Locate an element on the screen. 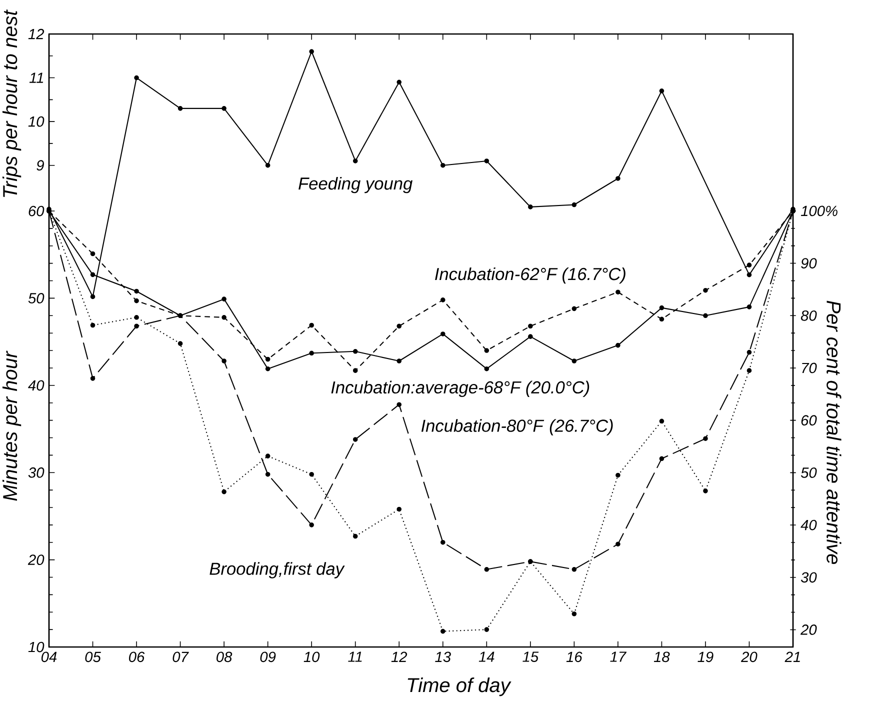 The width and height of the screenshot is (872, 701). x-tick-label: 12 is located at coordinates (399, 657).